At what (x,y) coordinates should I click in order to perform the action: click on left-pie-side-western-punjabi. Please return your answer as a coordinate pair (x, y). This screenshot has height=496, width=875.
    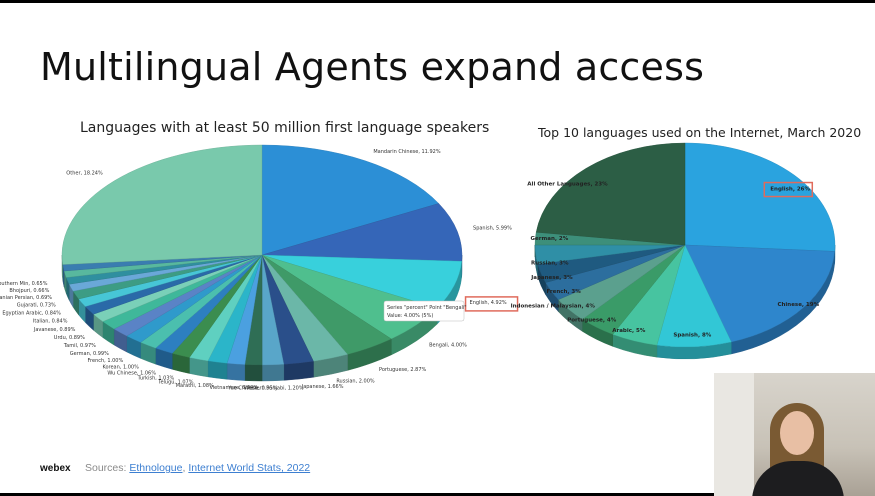
    Looking at the image, I should click on (273, 373).